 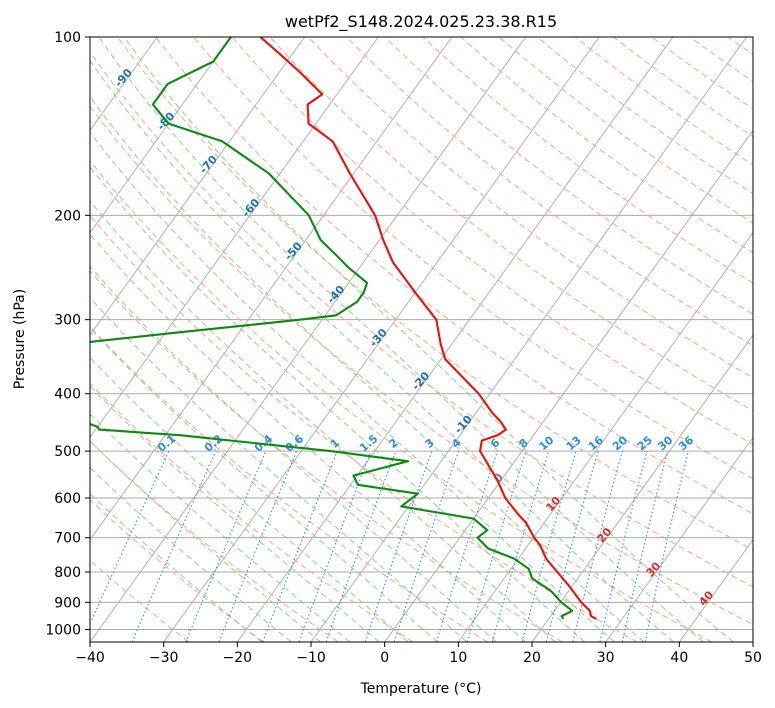 I want to click on mixing-ratio-label: 20, so click(x=620, y=443).